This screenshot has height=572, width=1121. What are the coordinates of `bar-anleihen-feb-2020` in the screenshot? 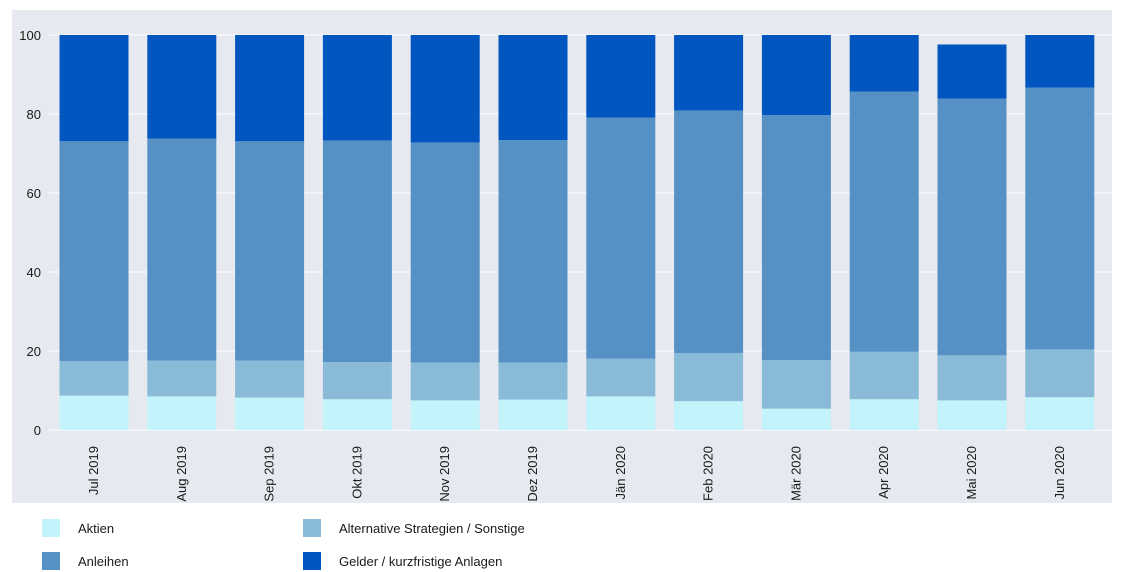 It's located at (709, 231).